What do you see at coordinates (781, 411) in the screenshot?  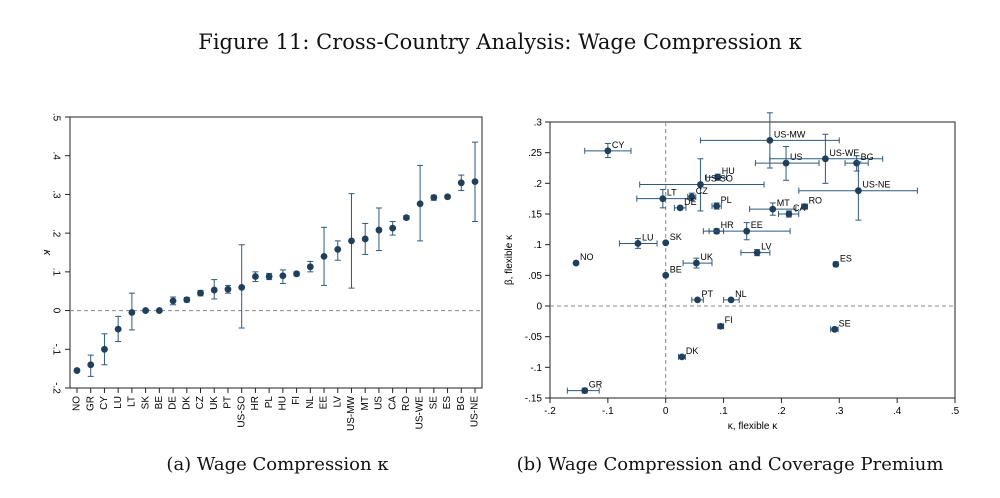 I see `x-tick-label-b: .2` at bounding box center [781, 411].